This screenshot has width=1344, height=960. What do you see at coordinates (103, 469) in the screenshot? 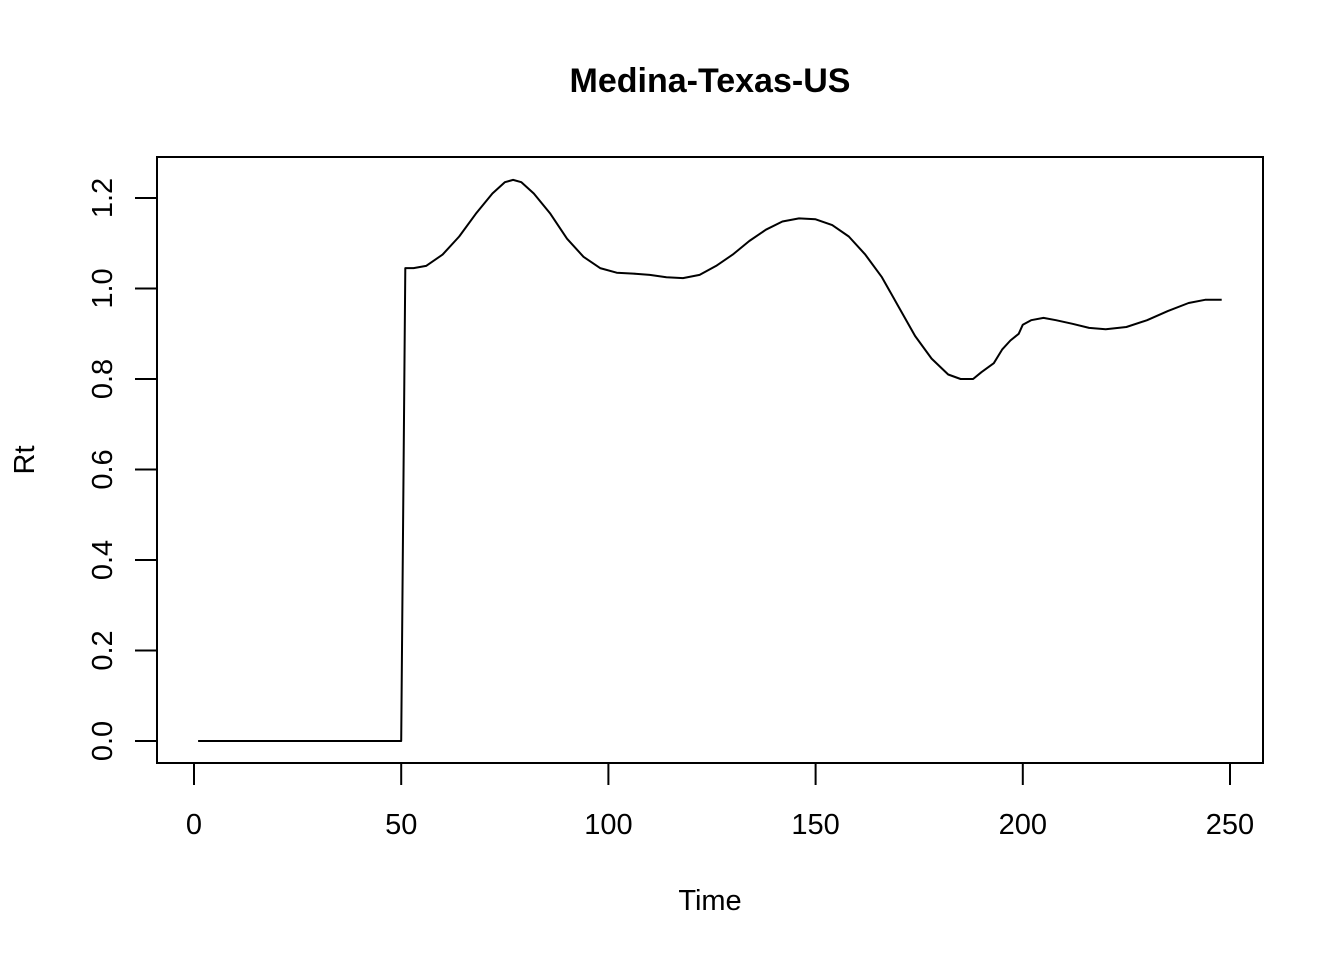
I see `y-tick-label: 0.6` at bounding box center [103, 469].